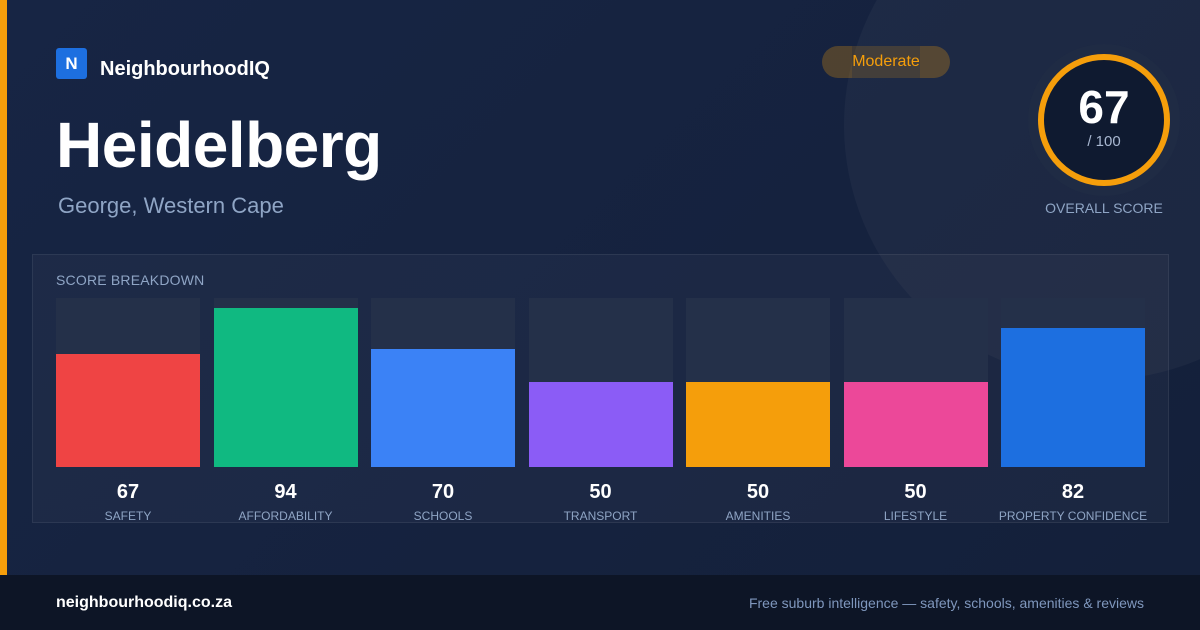  I want to click on overall-score-value: 67, so click(1104, 107).